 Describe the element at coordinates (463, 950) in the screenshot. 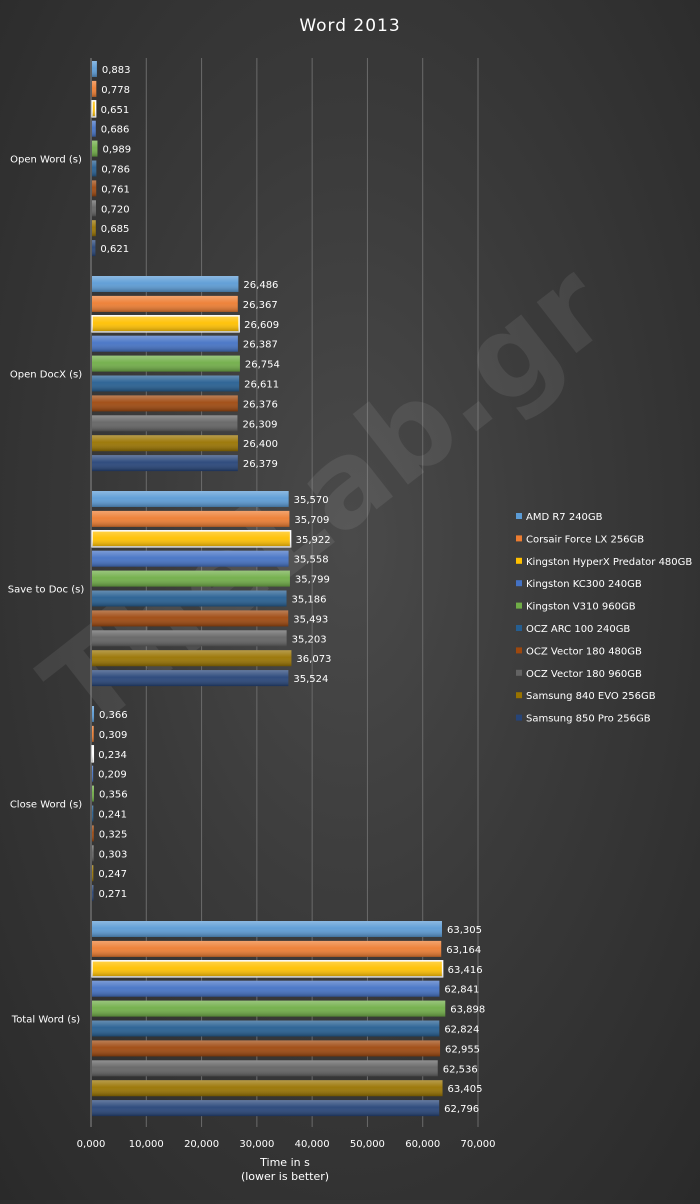

I see `data-label: 63,164` at that location.